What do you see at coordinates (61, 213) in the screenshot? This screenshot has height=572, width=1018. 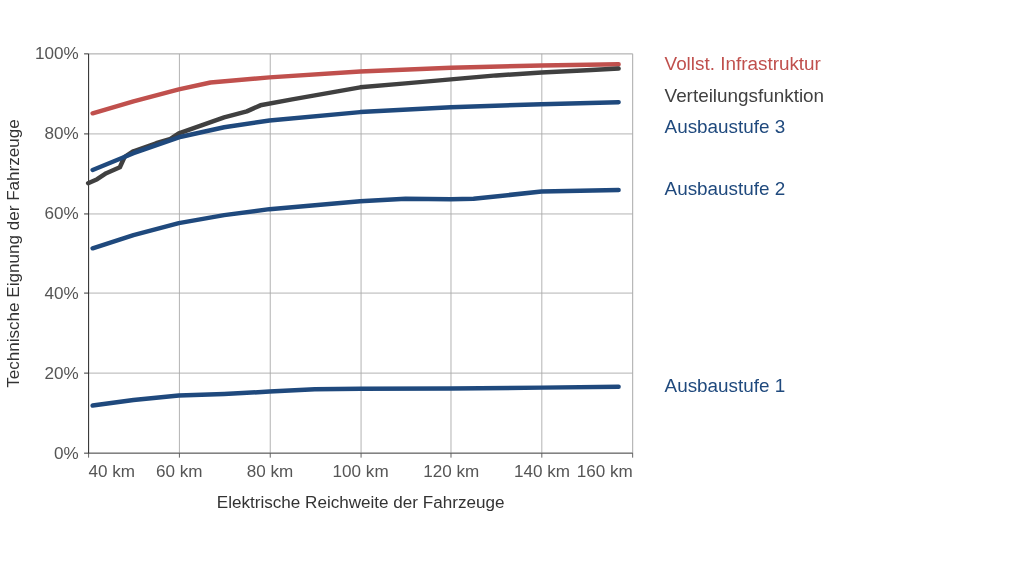 I see `y-tick-label: 60%` at bounding box center [61, 213].